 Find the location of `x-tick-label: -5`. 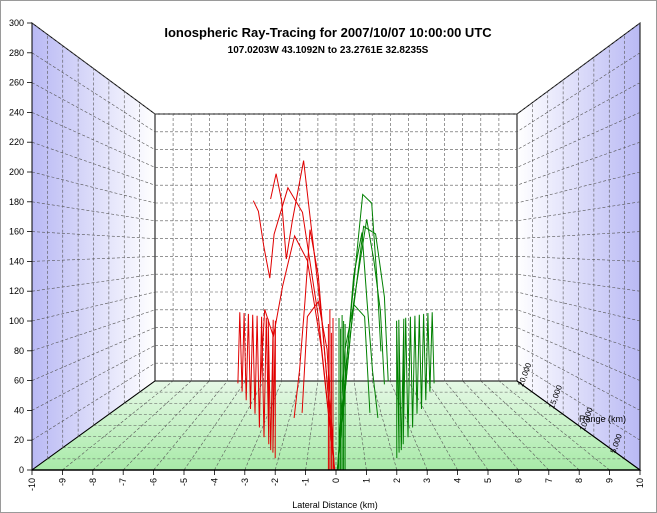

x-tick-label: -5 is located at coordinates (184, 482).